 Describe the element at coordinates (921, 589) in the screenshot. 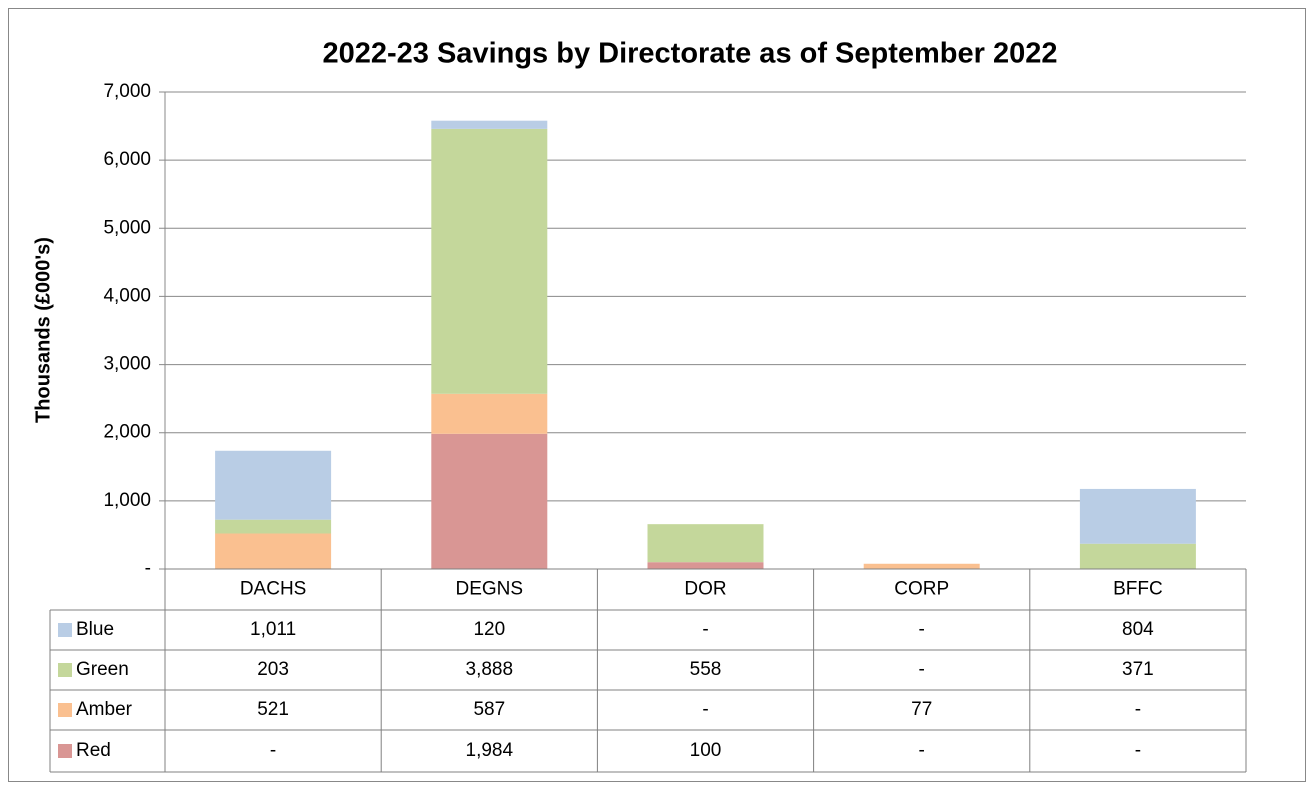

I see `x-tick-label: CORP` at that location.